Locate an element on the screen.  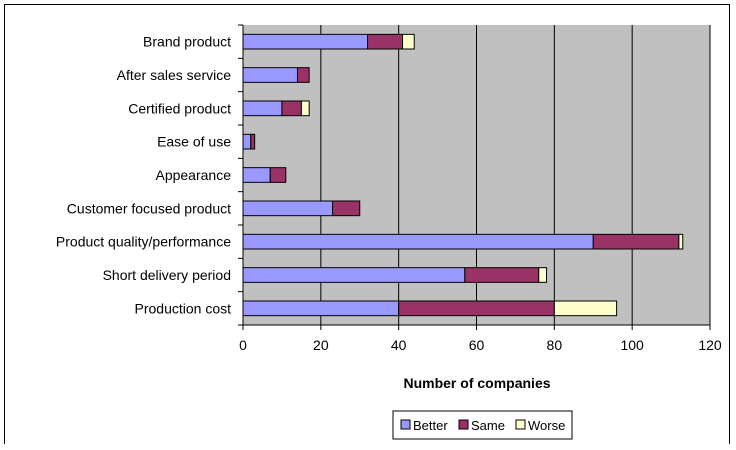
legend-box is located at coordinates (482, 425).